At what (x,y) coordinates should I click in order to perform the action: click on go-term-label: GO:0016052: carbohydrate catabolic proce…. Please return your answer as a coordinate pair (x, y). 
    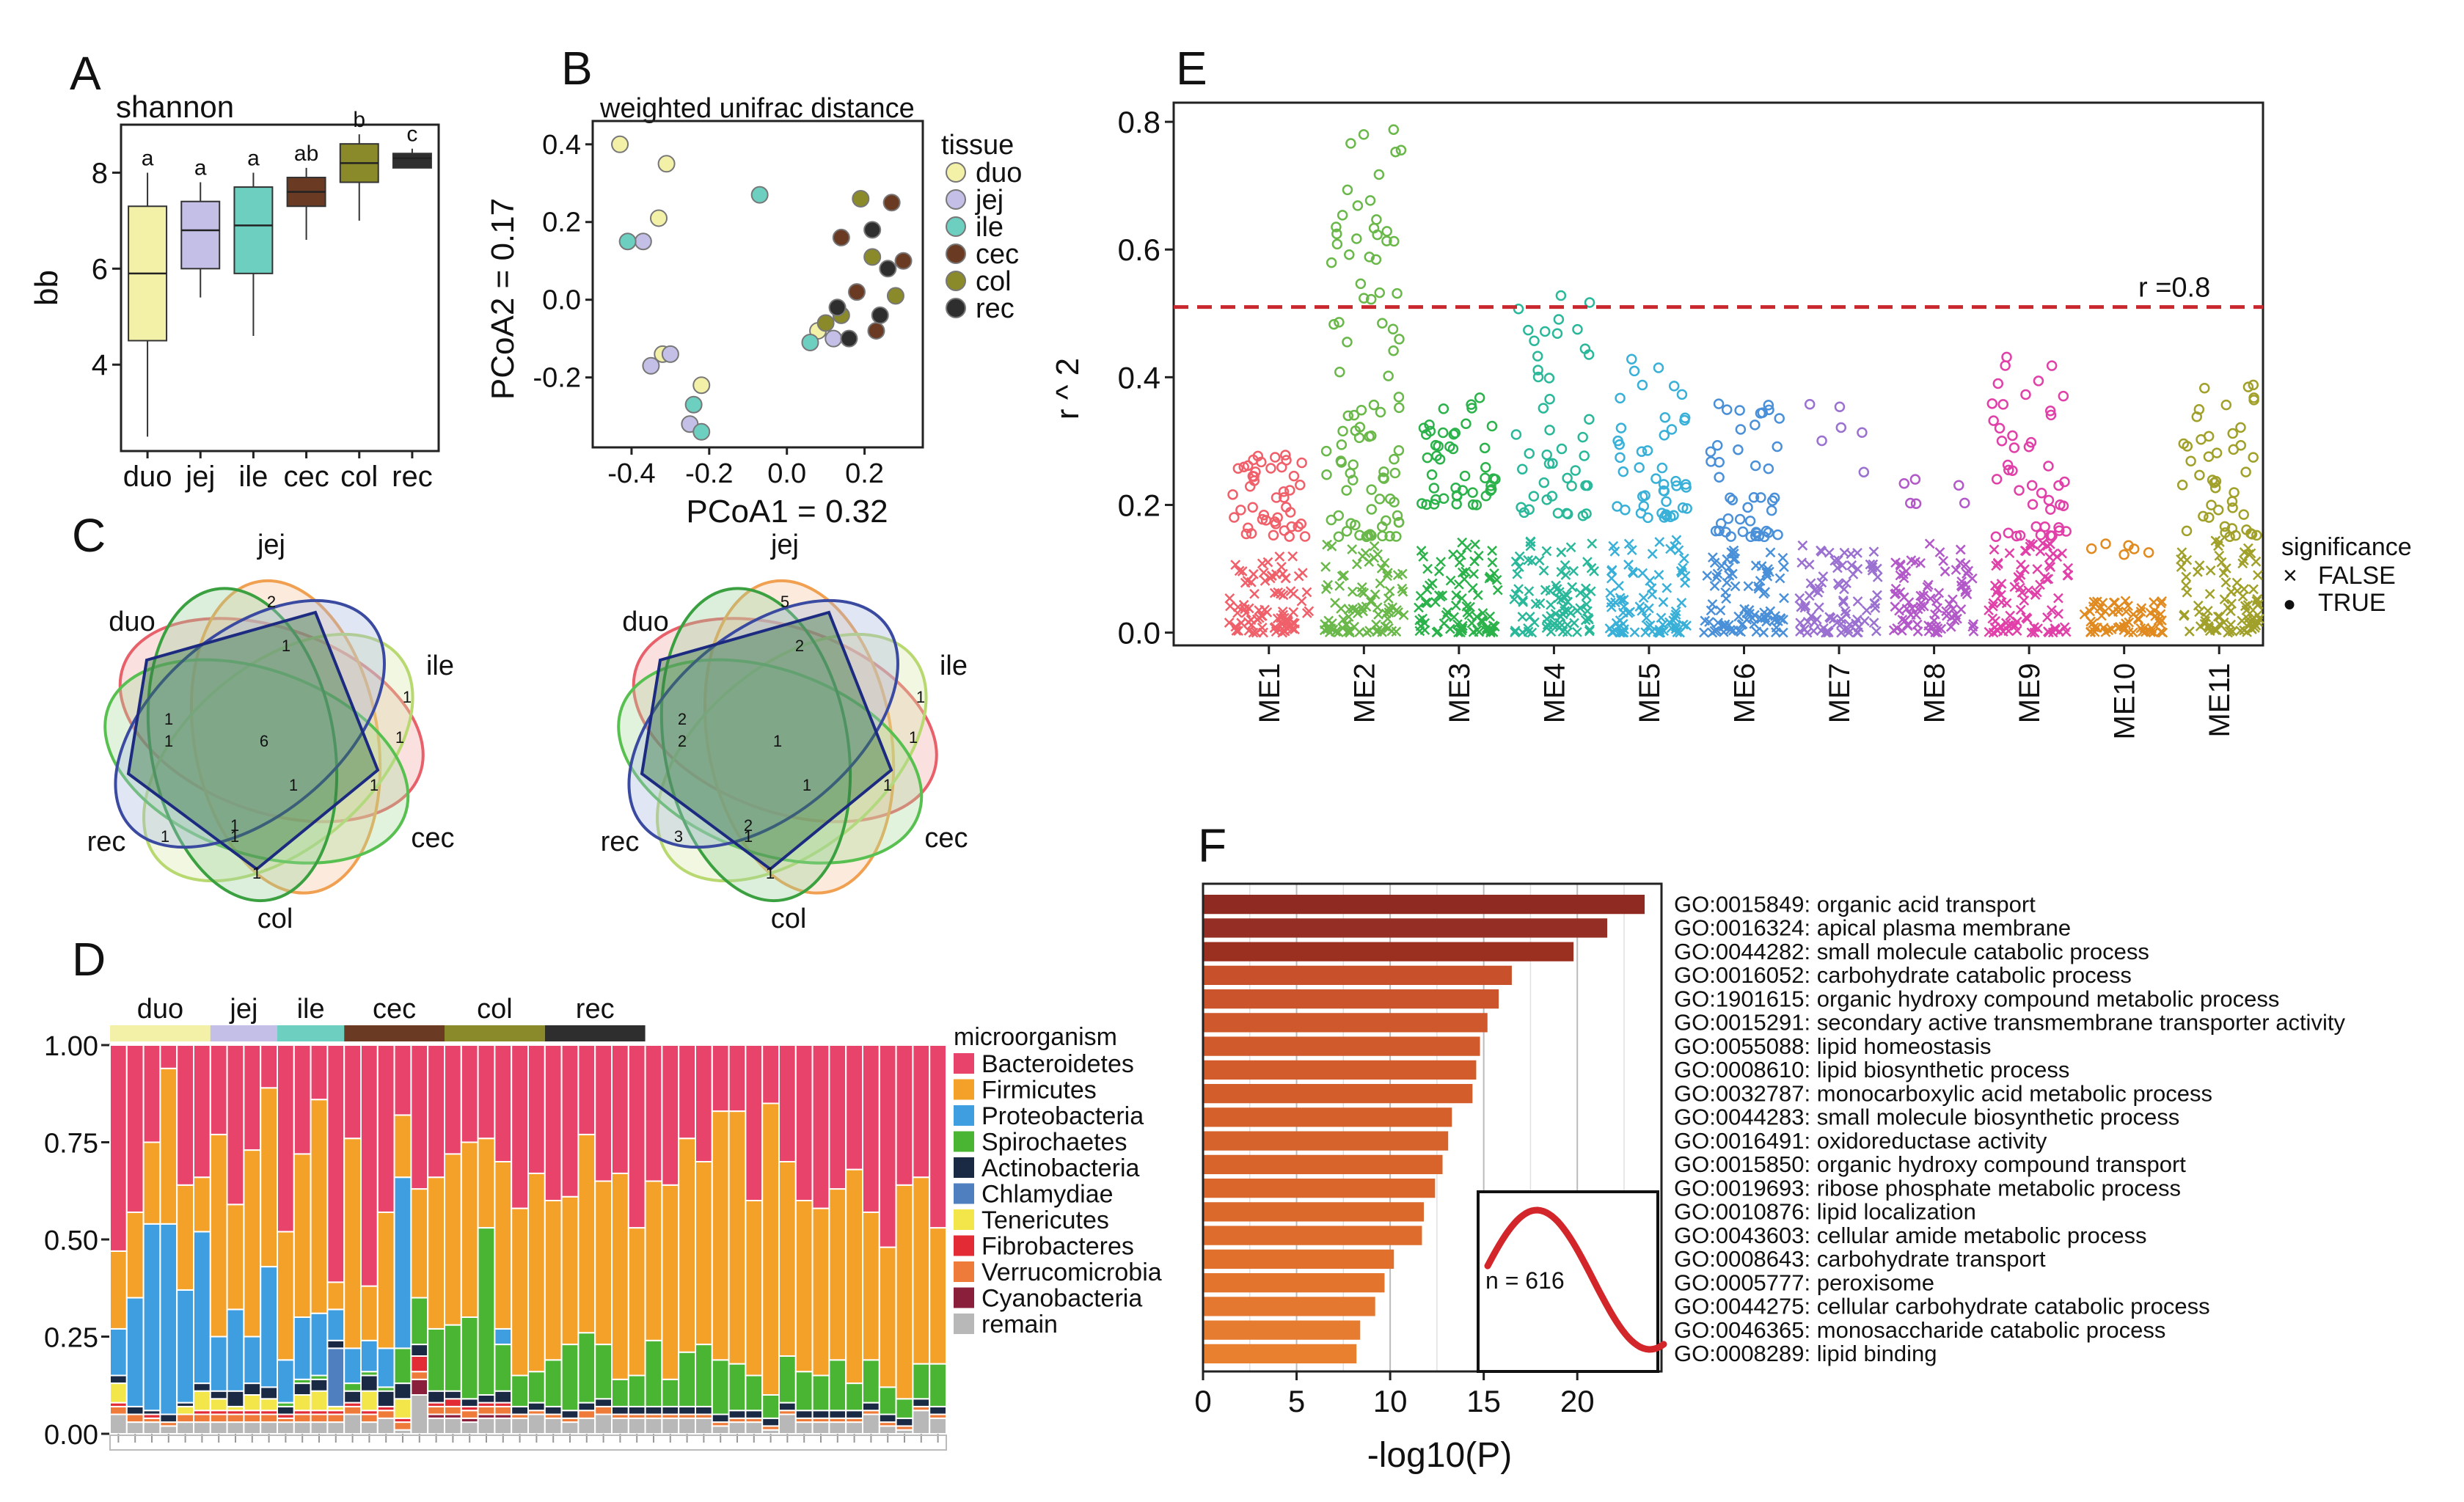
    Looking at the image, I should click on (1903, 975).